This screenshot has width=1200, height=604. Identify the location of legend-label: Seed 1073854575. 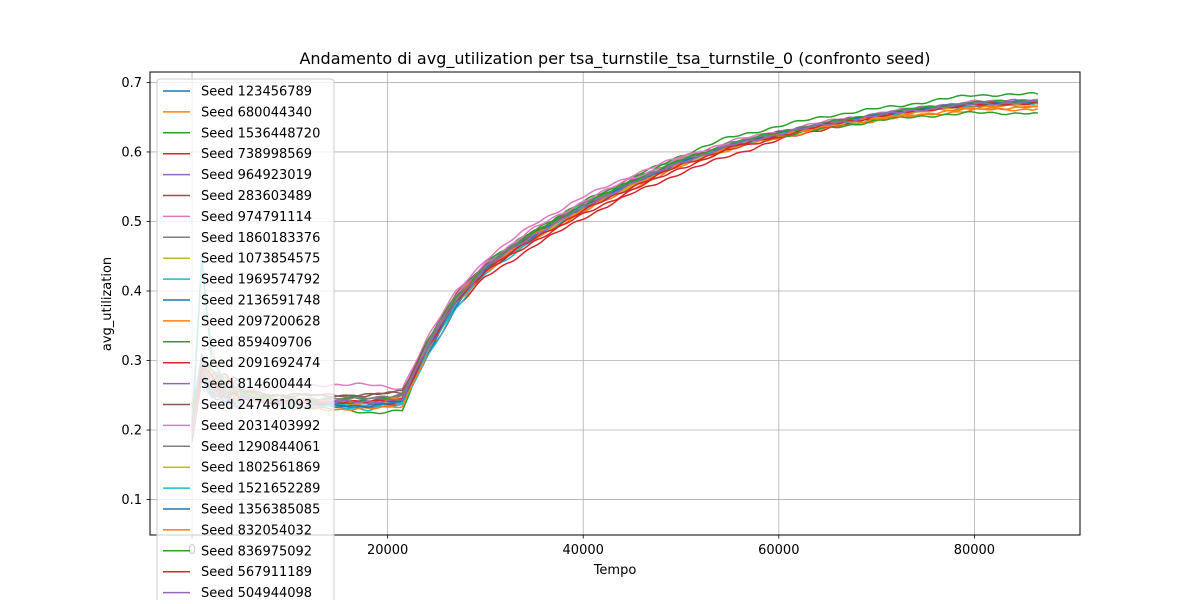
(260, 259).